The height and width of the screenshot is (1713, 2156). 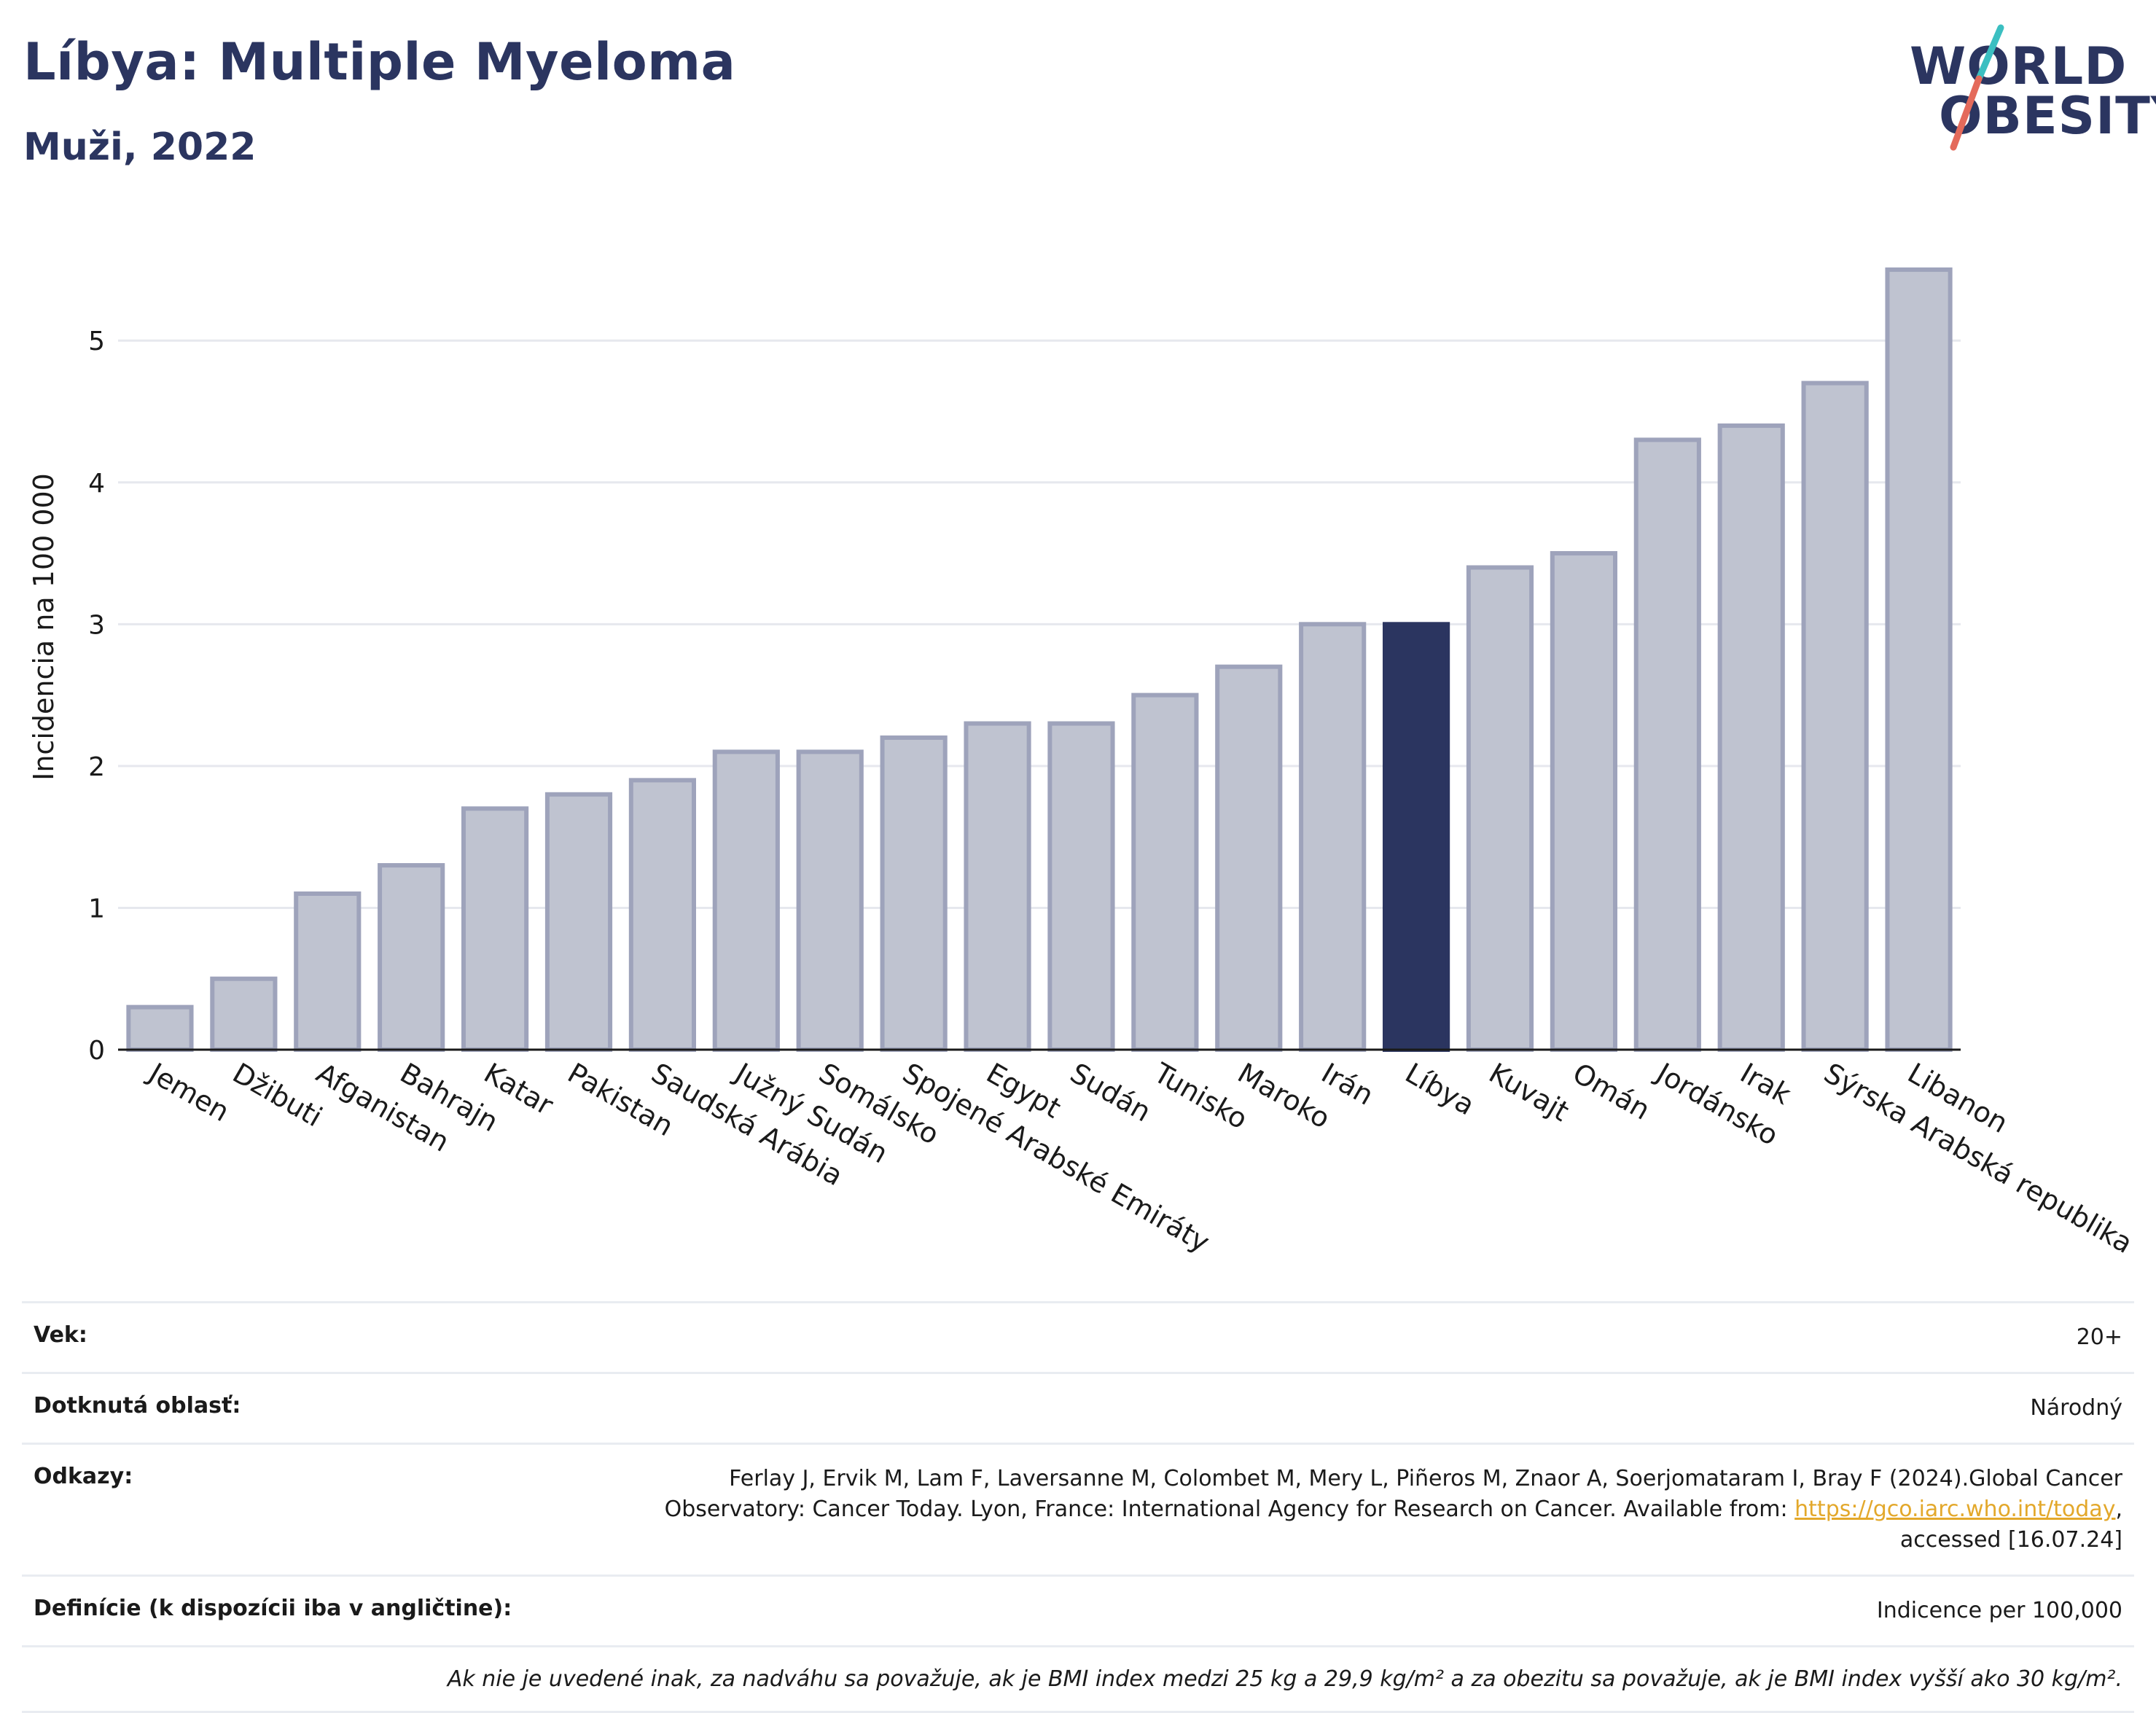 I want to click on bar-tunisko, so click(x=1165, y=872).